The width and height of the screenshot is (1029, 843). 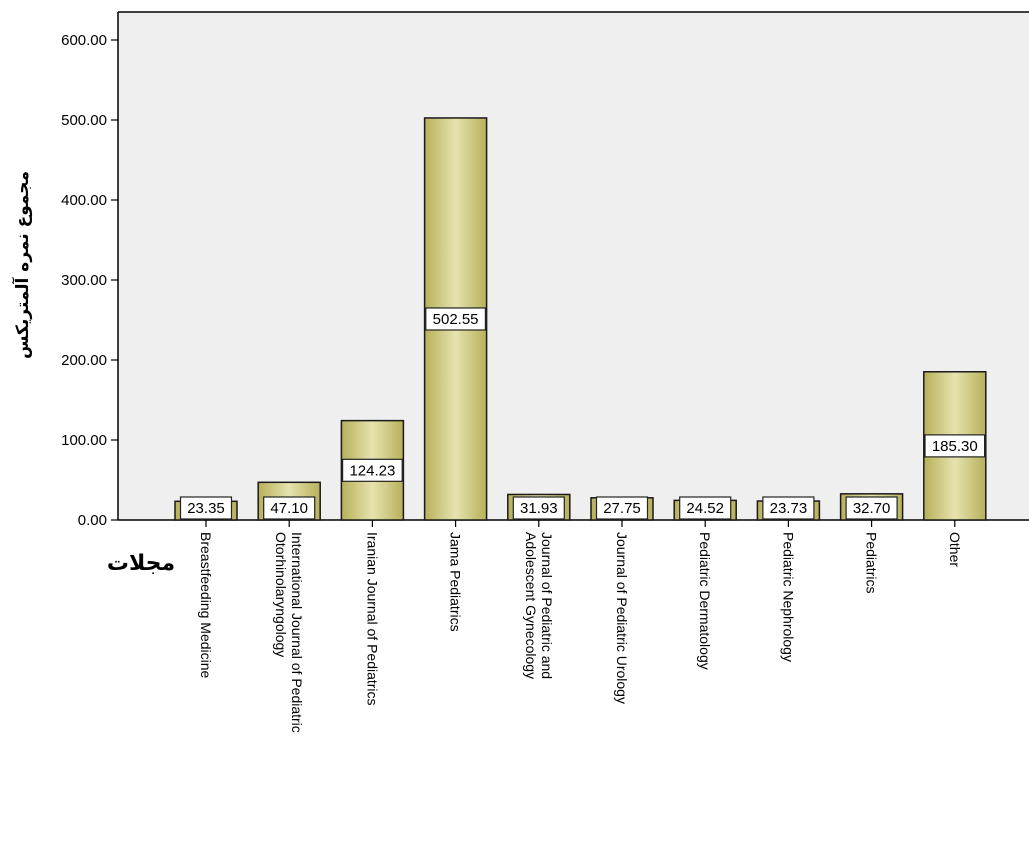 I want to click on y-axis-ticks: 0.00 100.00 200.00 300.00 400.00 500.00 600.00, so click(x=89, y=280).